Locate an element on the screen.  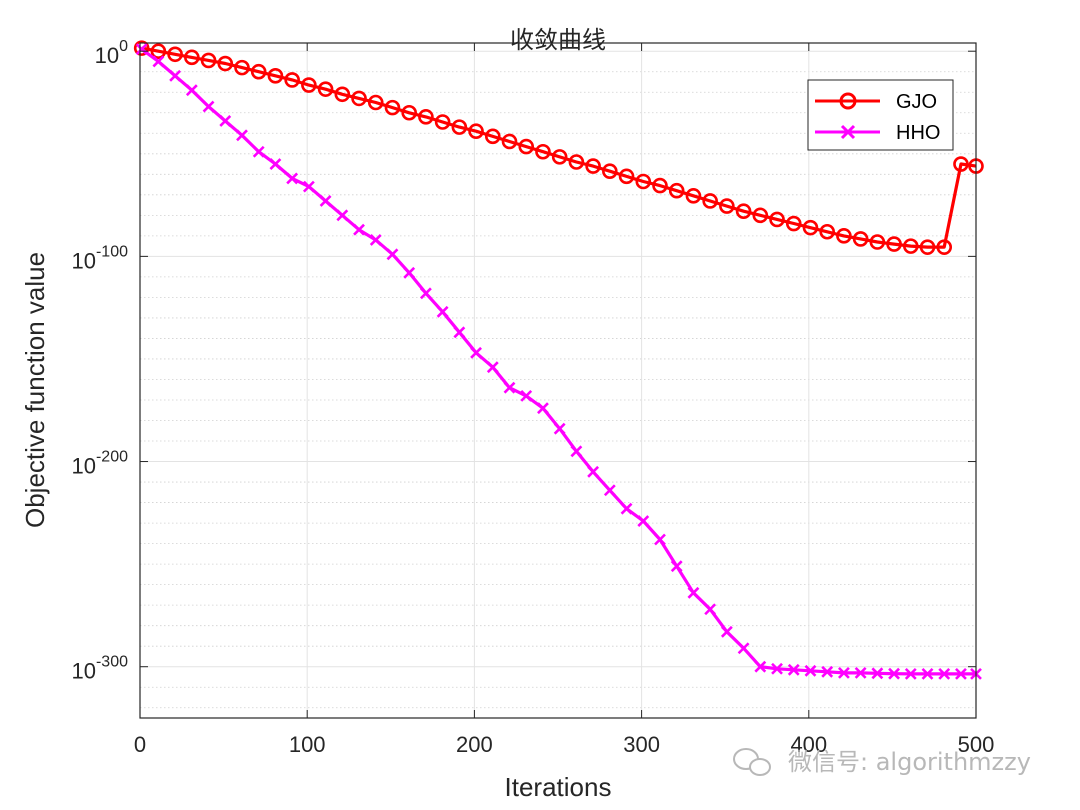
legend-box is located at coordinates (880, 115).